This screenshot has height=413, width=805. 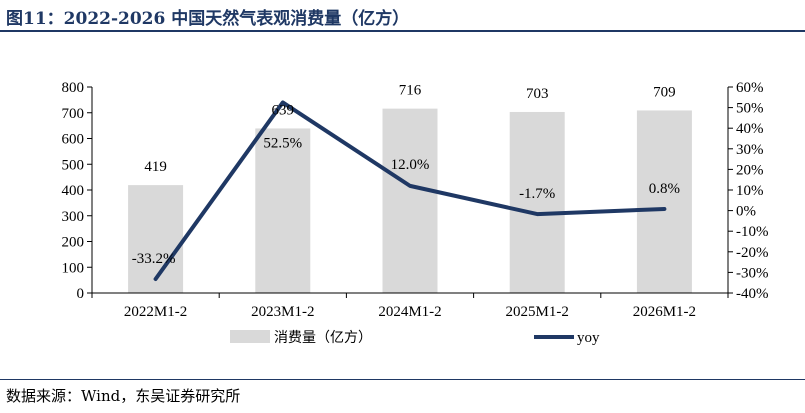 I want to click on bar-value-label: 703, so click(x=537, y=94).